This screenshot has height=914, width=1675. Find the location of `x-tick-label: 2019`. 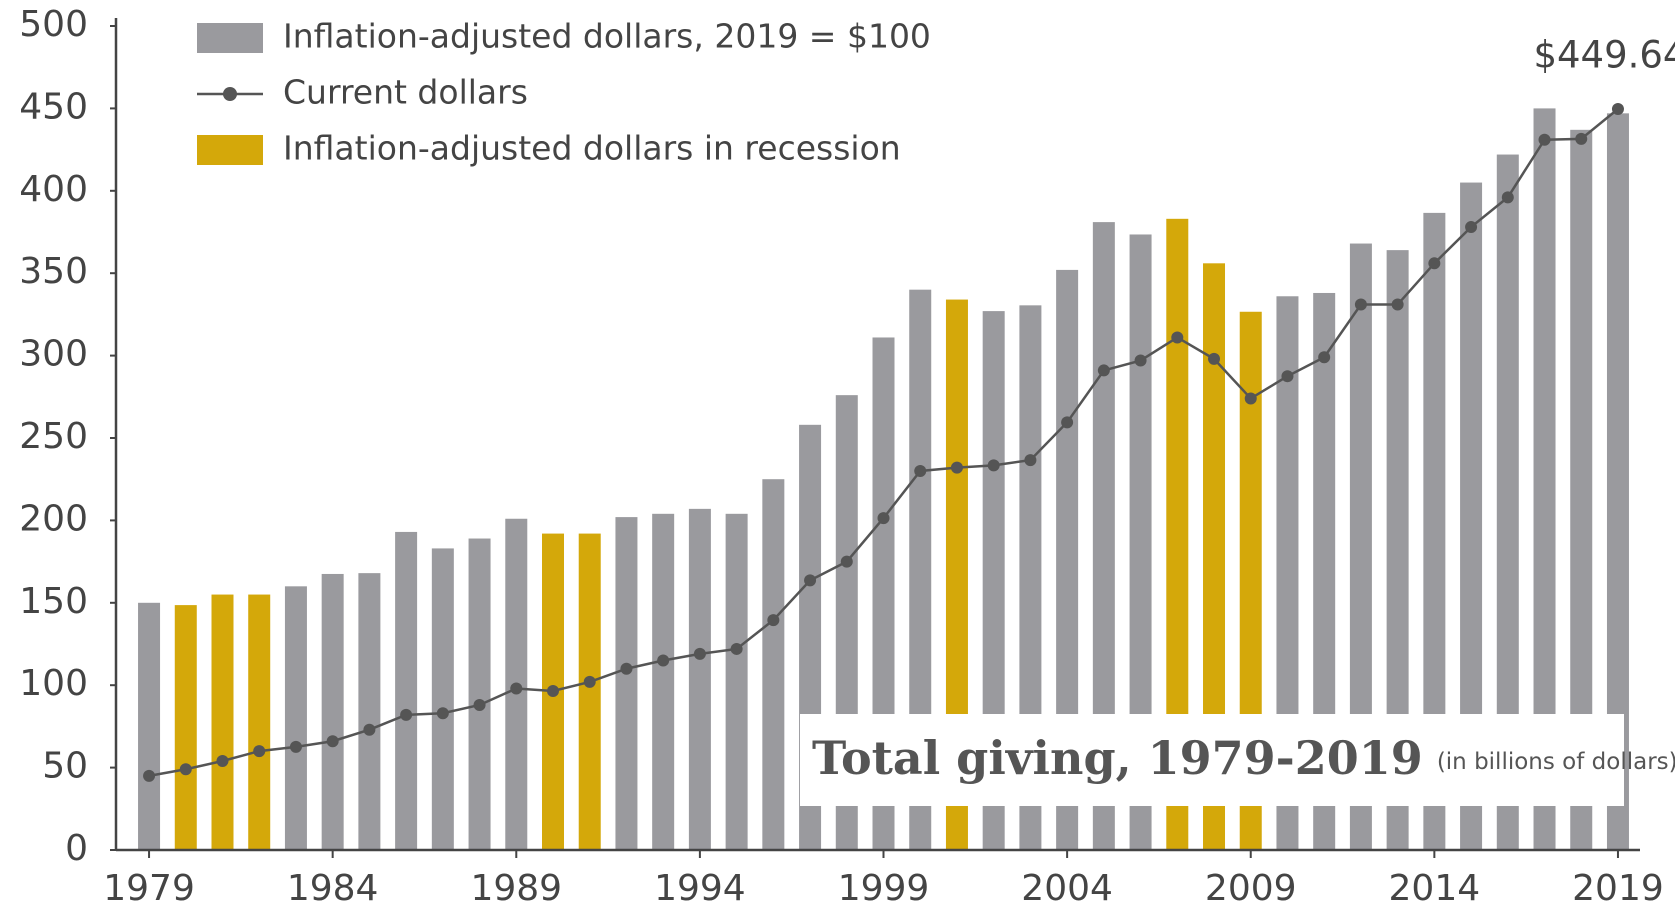

x-tick-label: 2019 is located at coordinates (1618, 888).